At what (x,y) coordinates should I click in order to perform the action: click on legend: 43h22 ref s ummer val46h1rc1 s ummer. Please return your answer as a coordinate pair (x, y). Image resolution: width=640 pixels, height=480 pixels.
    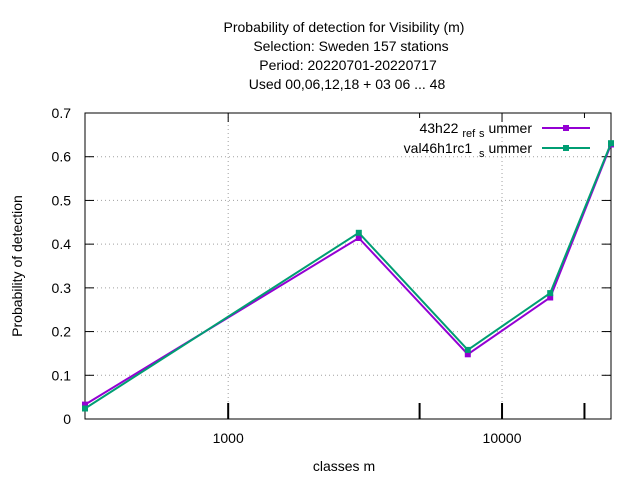
    Looking at the image, I should click on (497, 140).